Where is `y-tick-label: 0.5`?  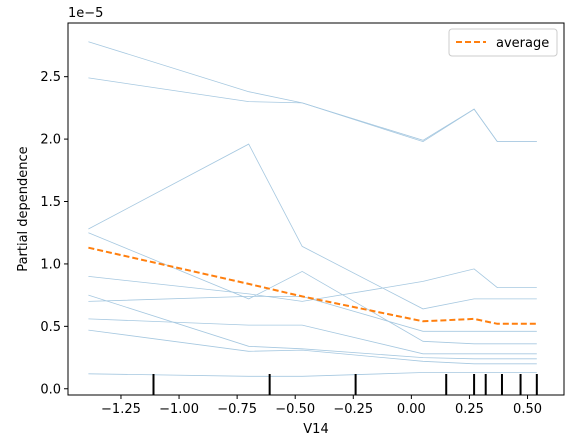
y-tick-label: 0.5 is located at coordinates (50, 327).